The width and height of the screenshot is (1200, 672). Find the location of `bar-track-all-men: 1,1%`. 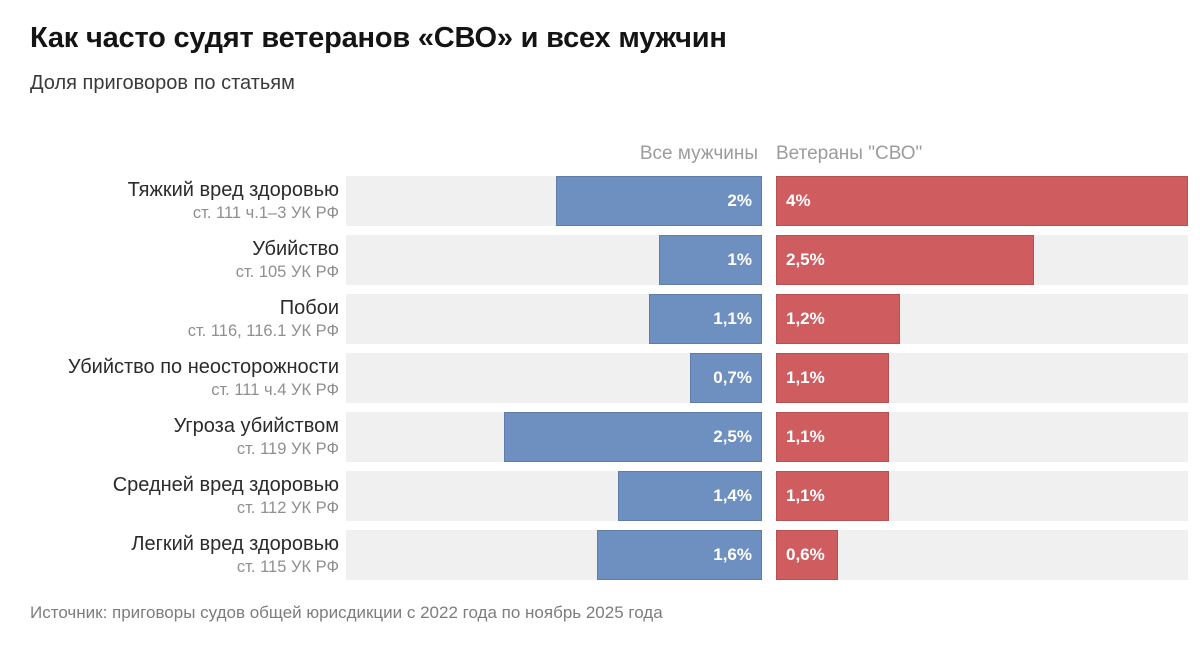

bar-track-all-men: 1,1% is located at coordinates (554, 319).